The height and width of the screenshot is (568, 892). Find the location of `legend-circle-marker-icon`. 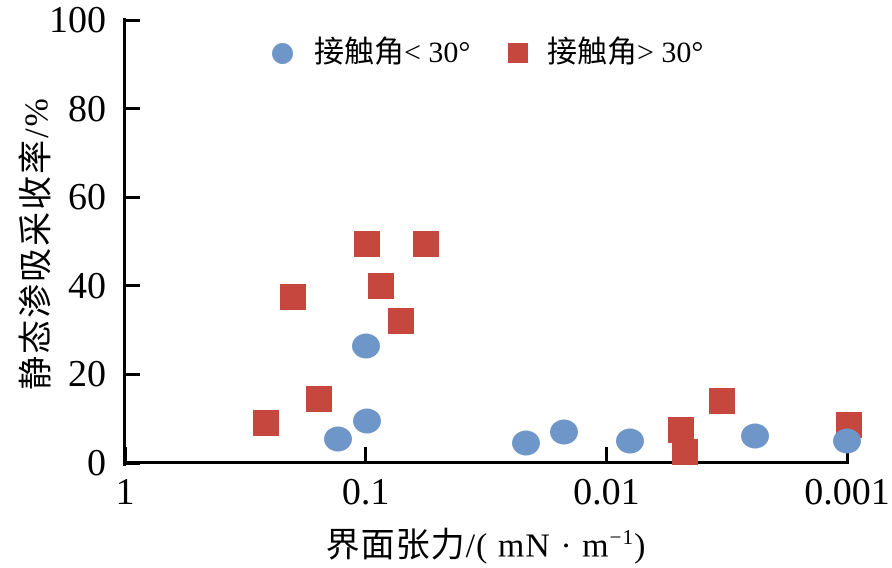

legend-circle-marker-icon is located at coordinates (282, 53).